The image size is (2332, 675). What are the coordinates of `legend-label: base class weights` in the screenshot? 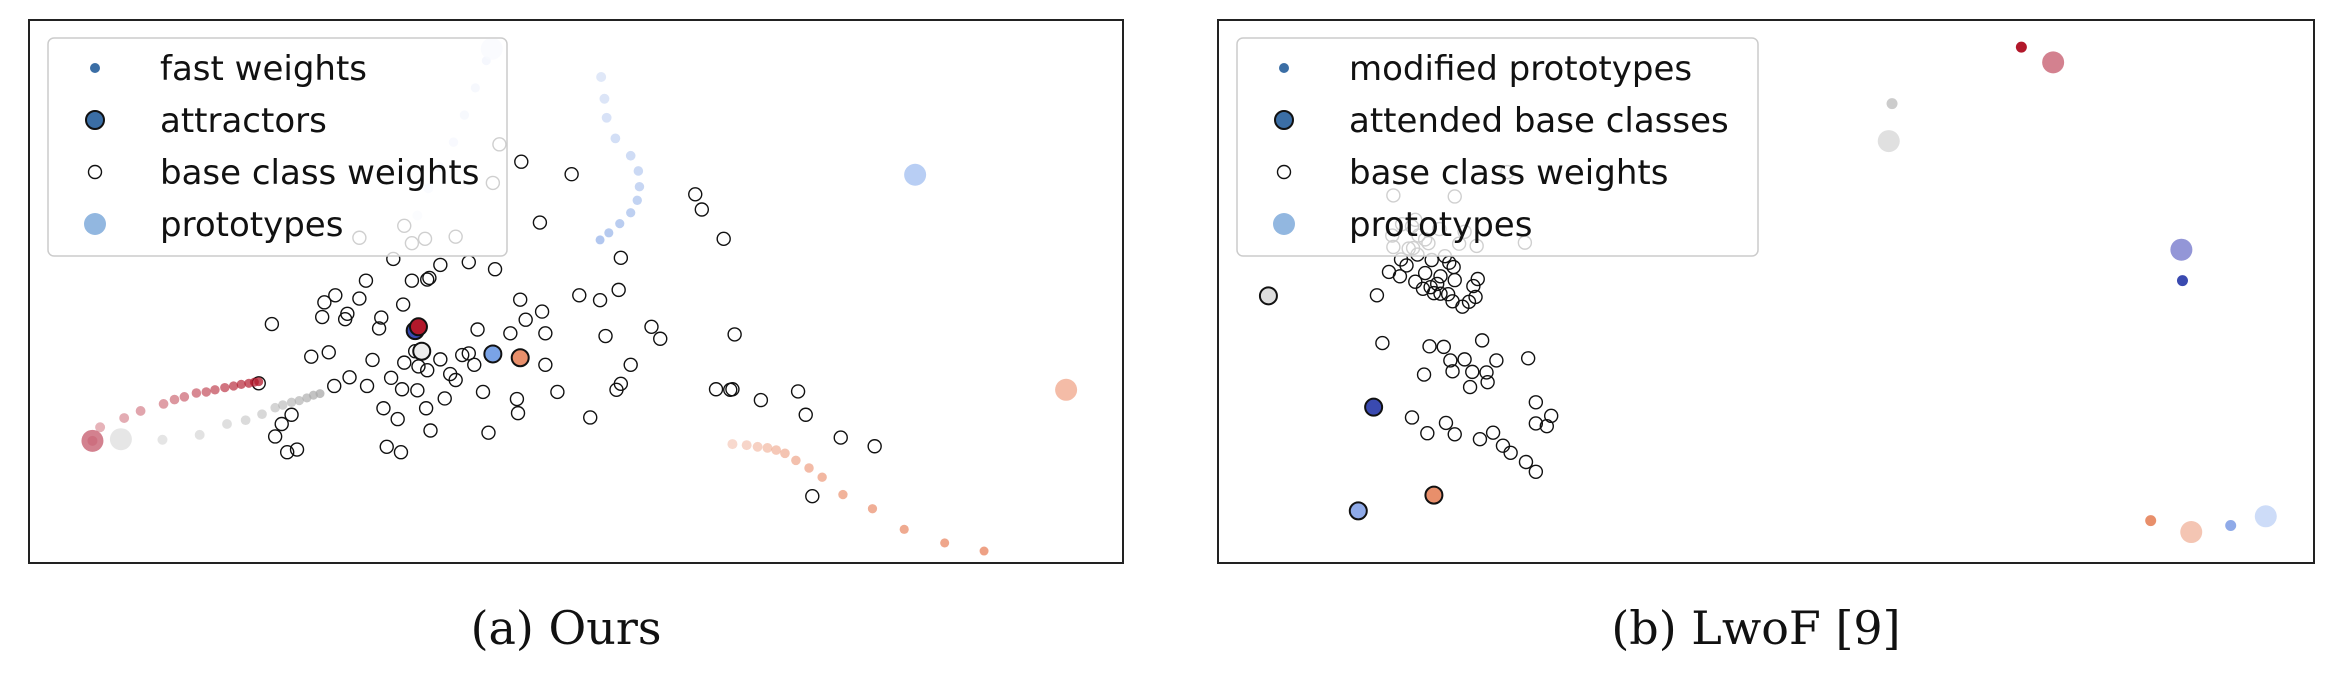 It's located at (1508, 173).